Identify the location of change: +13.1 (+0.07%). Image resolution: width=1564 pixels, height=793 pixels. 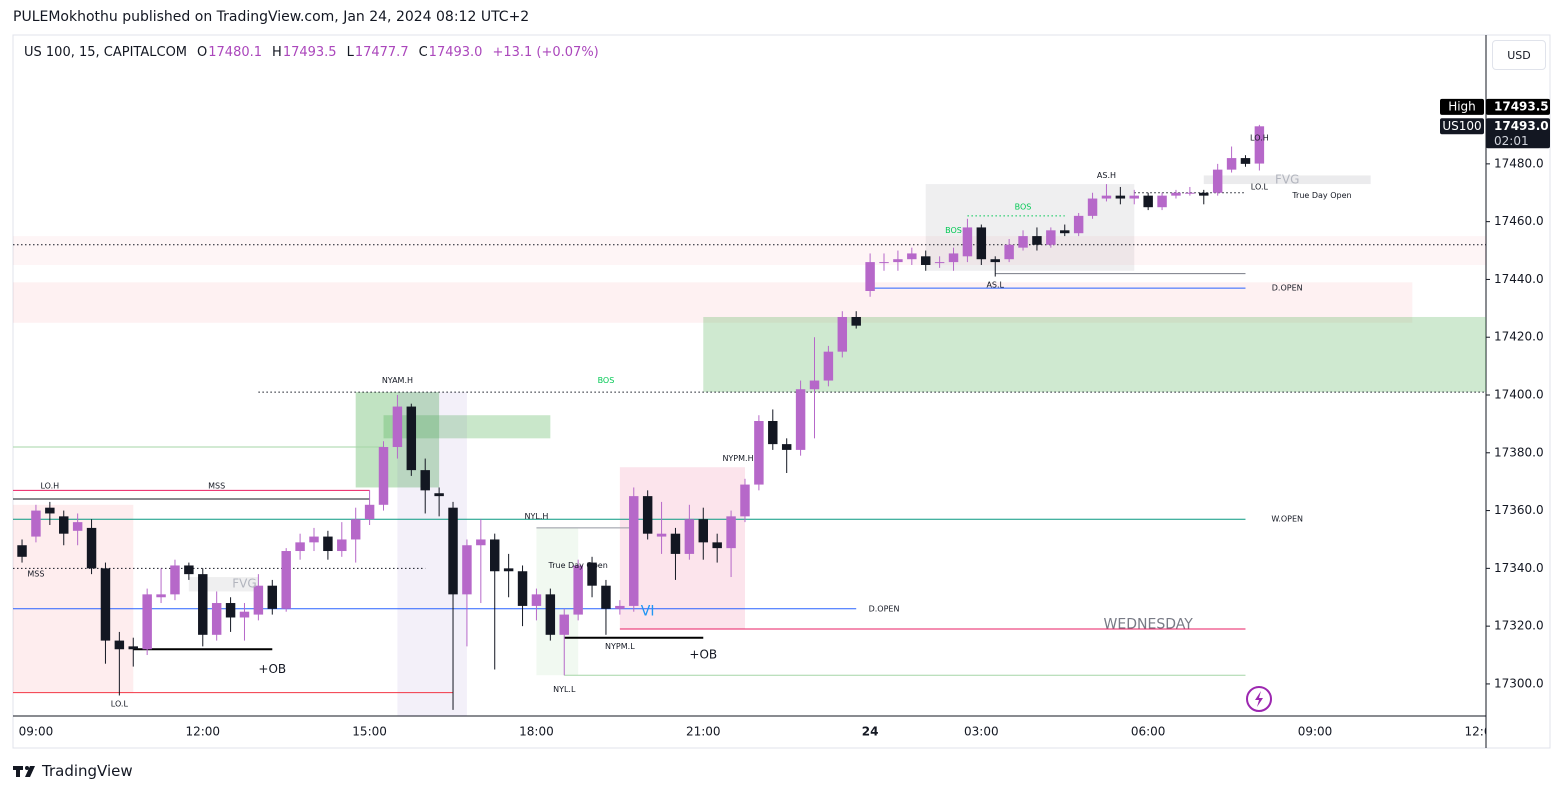
(545, 52).